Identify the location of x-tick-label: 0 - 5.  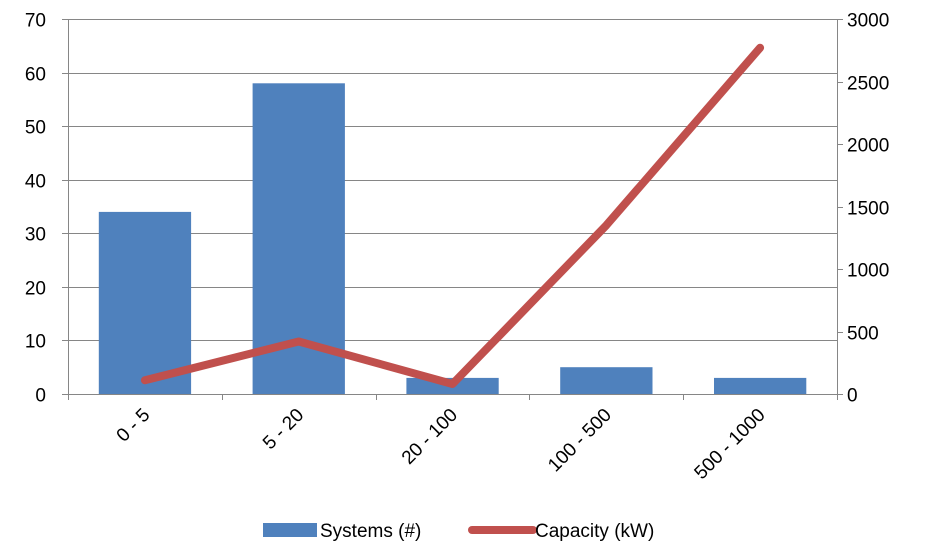
(134, 426).